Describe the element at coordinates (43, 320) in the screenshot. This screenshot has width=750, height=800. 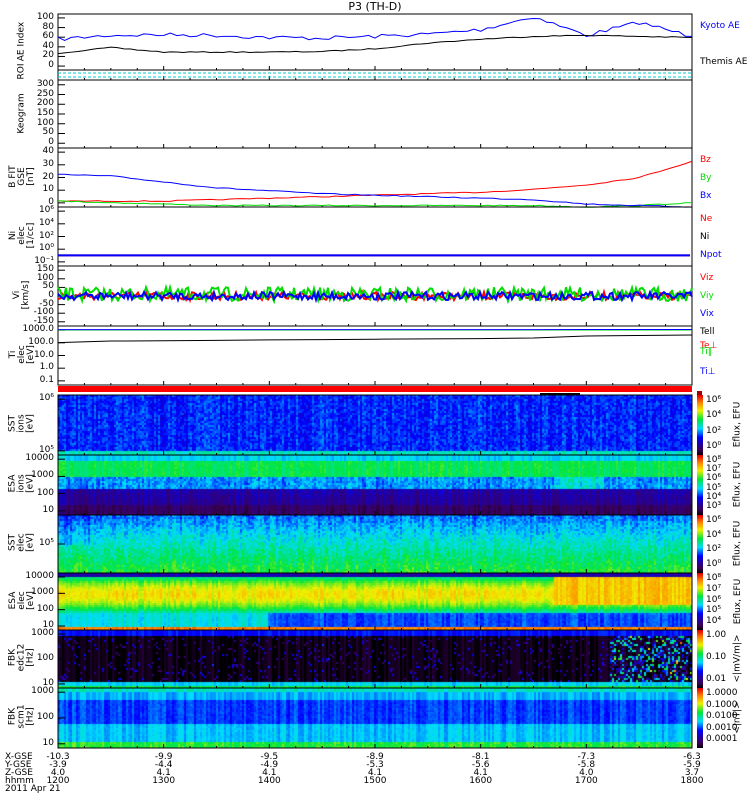
I see `y-tick-label: -150` at that location.